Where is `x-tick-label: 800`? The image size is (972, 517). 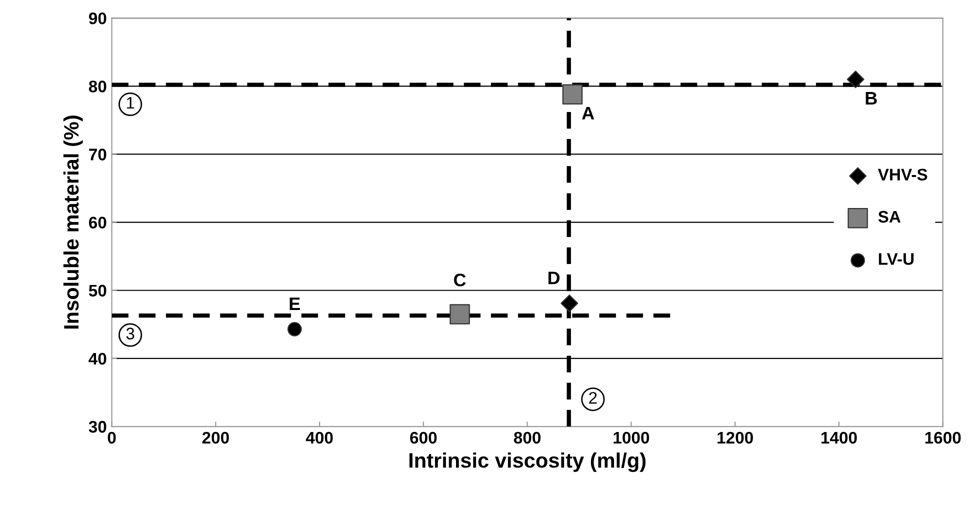
x-tick-label: 800 is located at coordinates (527, 438).